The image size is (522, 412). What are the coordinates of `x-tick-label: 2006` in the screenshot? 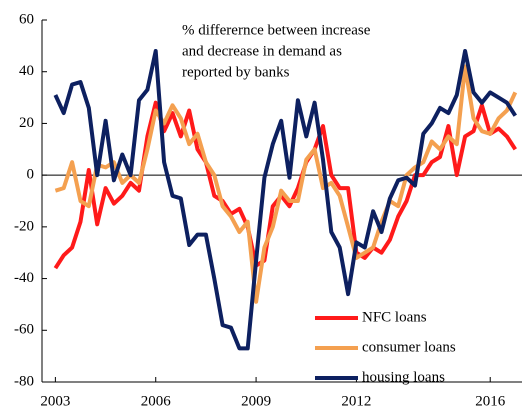 It's located at (156, 401).